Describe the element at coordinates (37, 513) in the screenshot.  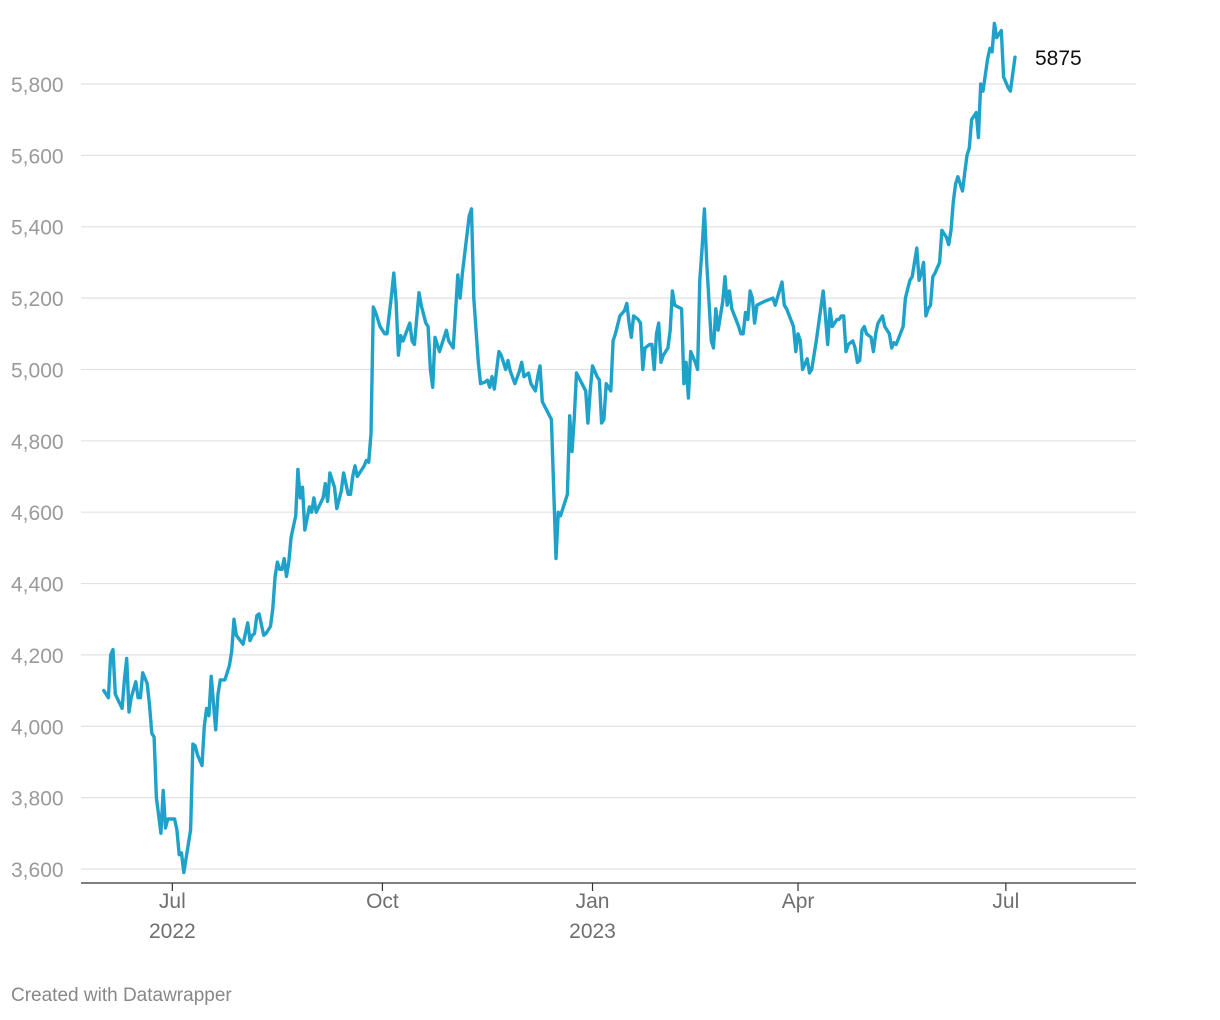
I see `y-tick-label: 4,600` at that location.